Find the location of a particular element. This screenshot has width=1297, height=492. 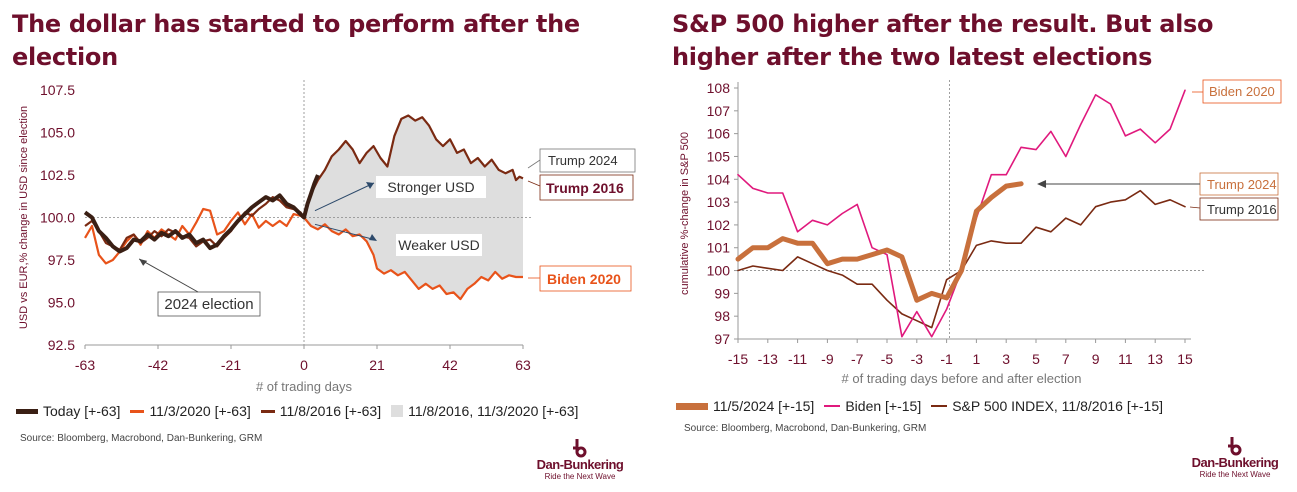

x-tick-label: 5 is located at coordinates (1036, 359).